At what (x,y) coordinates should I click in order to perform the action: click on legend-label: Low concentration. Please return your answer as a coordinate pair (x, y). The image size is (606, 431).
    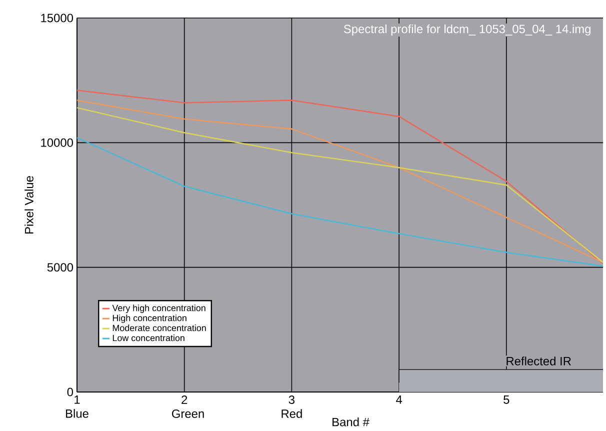
    Looking at the image, I should click on (148, 338).